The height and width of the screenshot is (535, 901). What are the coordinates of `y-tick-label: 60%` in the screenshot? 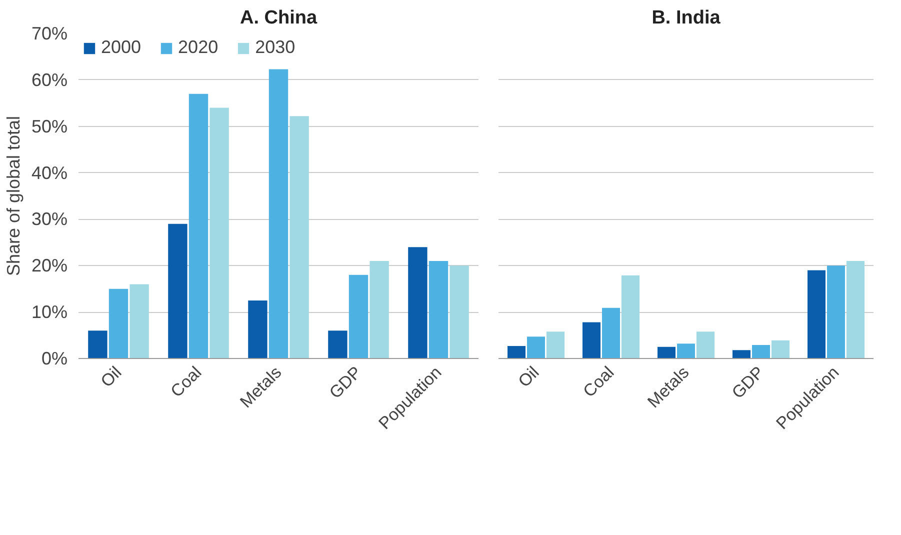 It's located at (49, 80).